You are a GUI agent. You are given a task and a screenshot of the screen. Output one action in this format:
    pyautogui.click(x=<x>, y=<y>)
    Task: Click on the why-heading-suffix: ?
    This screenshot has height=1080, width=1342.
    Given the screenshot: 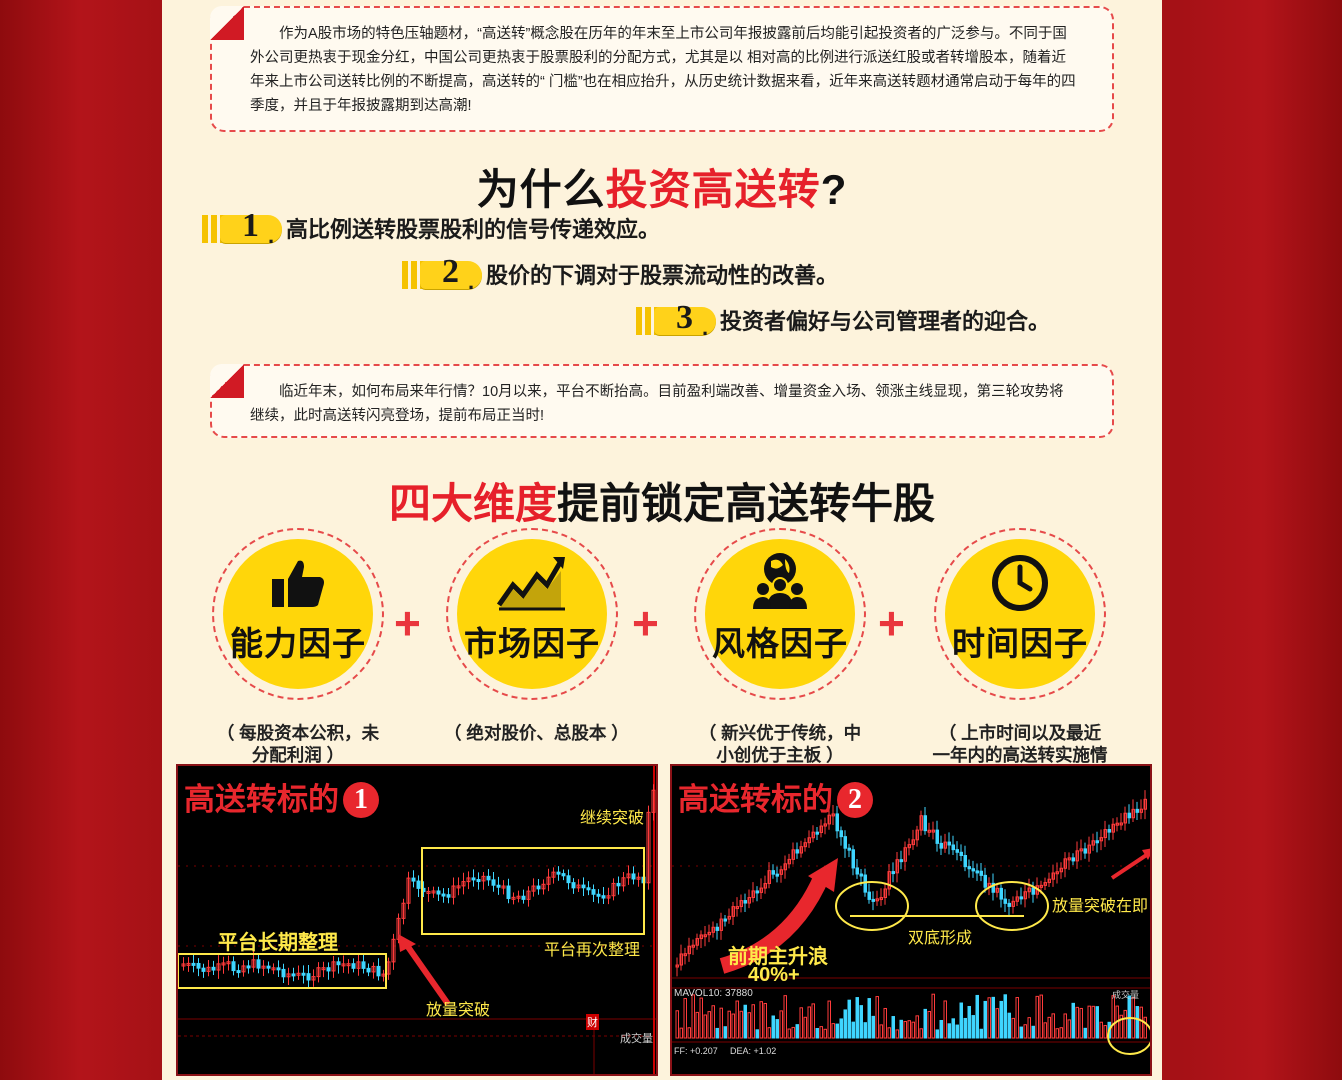 What is the action you would take?
    pyautogui.click(x=834, y=189)
    